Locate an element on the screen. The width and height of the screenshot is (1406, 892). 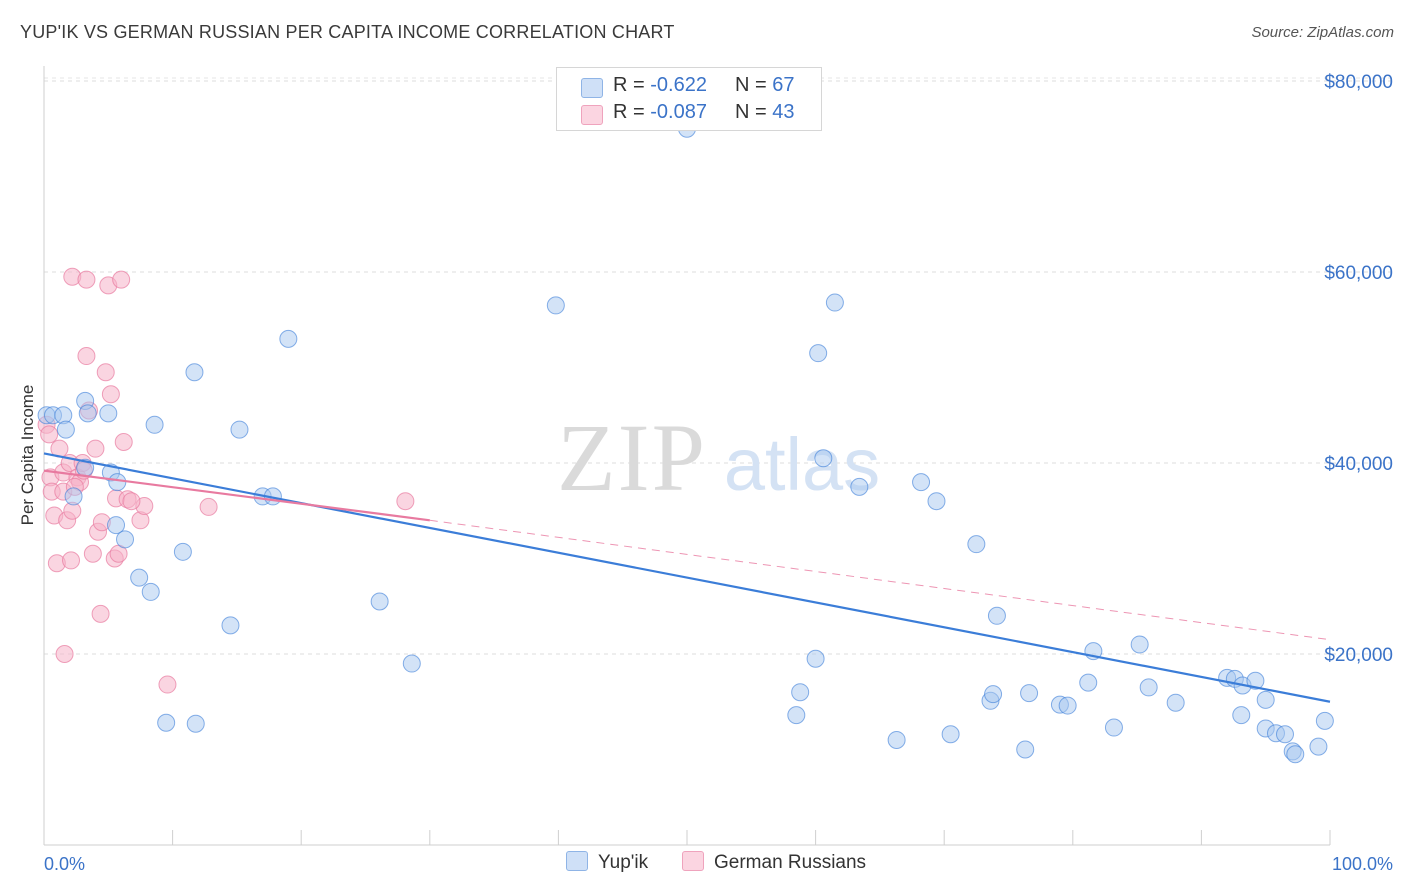
correlation-legend: R = -0.622 N = 67 R = -0.087 N = 43 is located at coordinates (689, 99).